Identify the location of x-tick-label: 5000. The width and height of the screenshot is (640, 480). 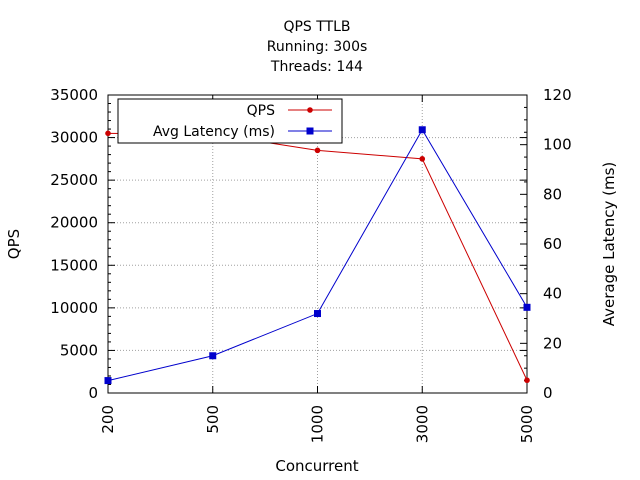
(527, 424).